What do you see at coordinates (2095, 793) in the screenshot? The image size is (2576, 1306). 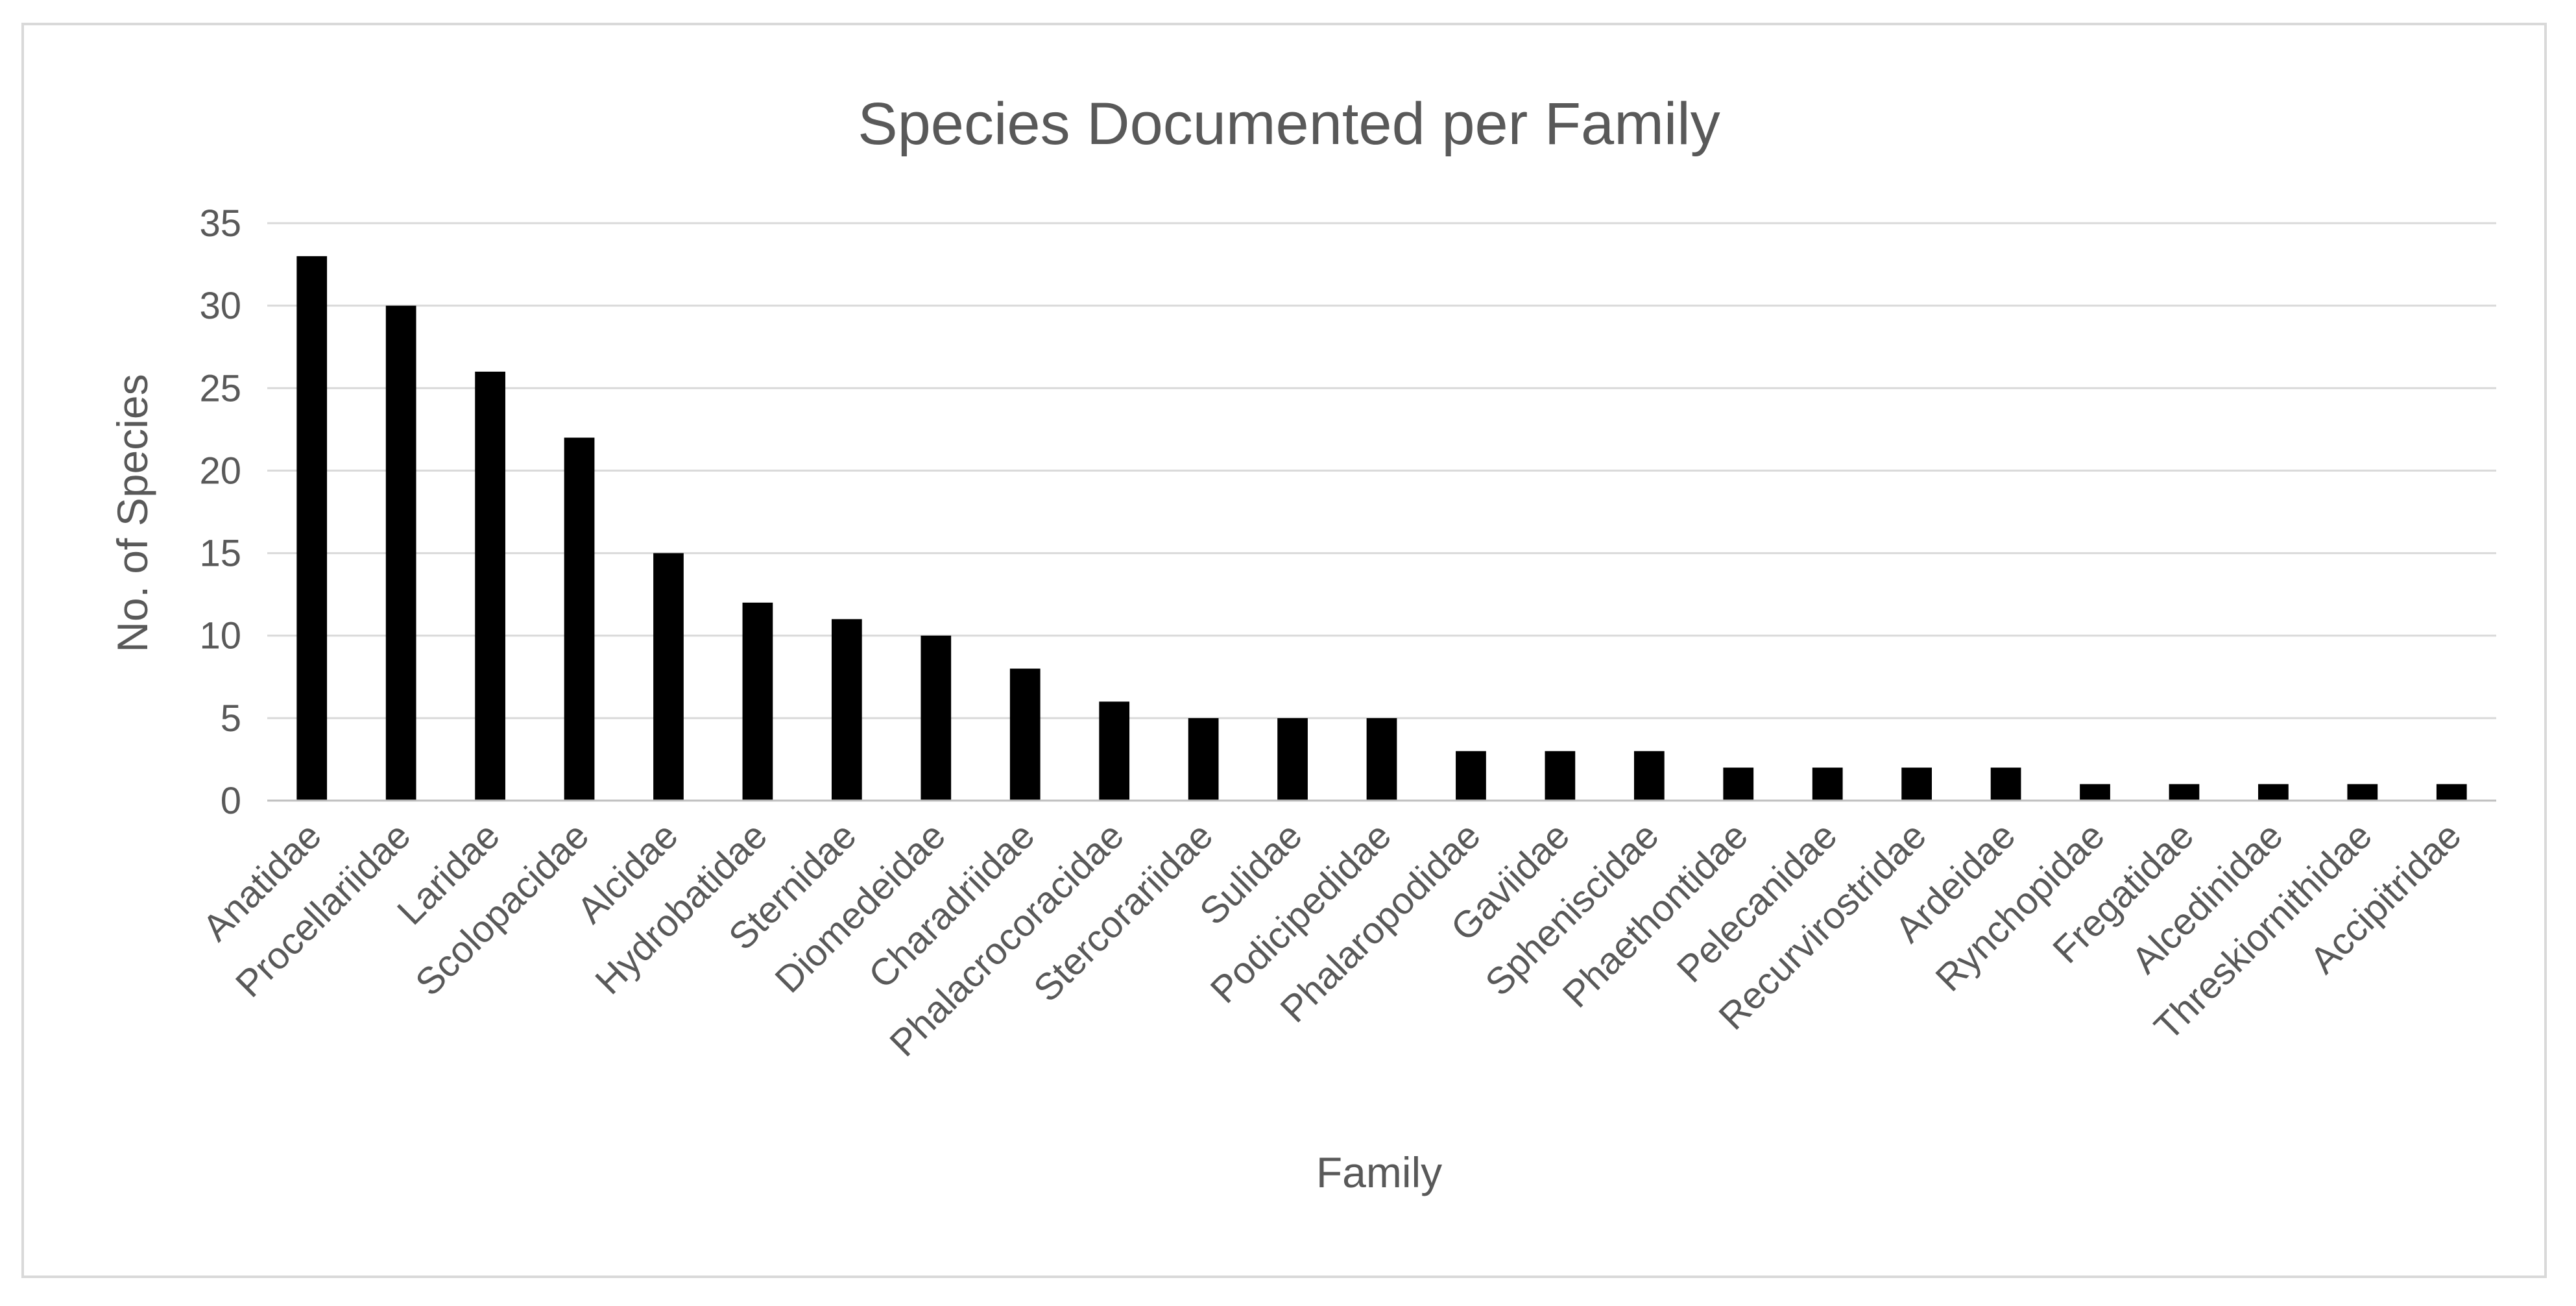 I see `bar-rynchopidae` at bounding box center [2095, 793].